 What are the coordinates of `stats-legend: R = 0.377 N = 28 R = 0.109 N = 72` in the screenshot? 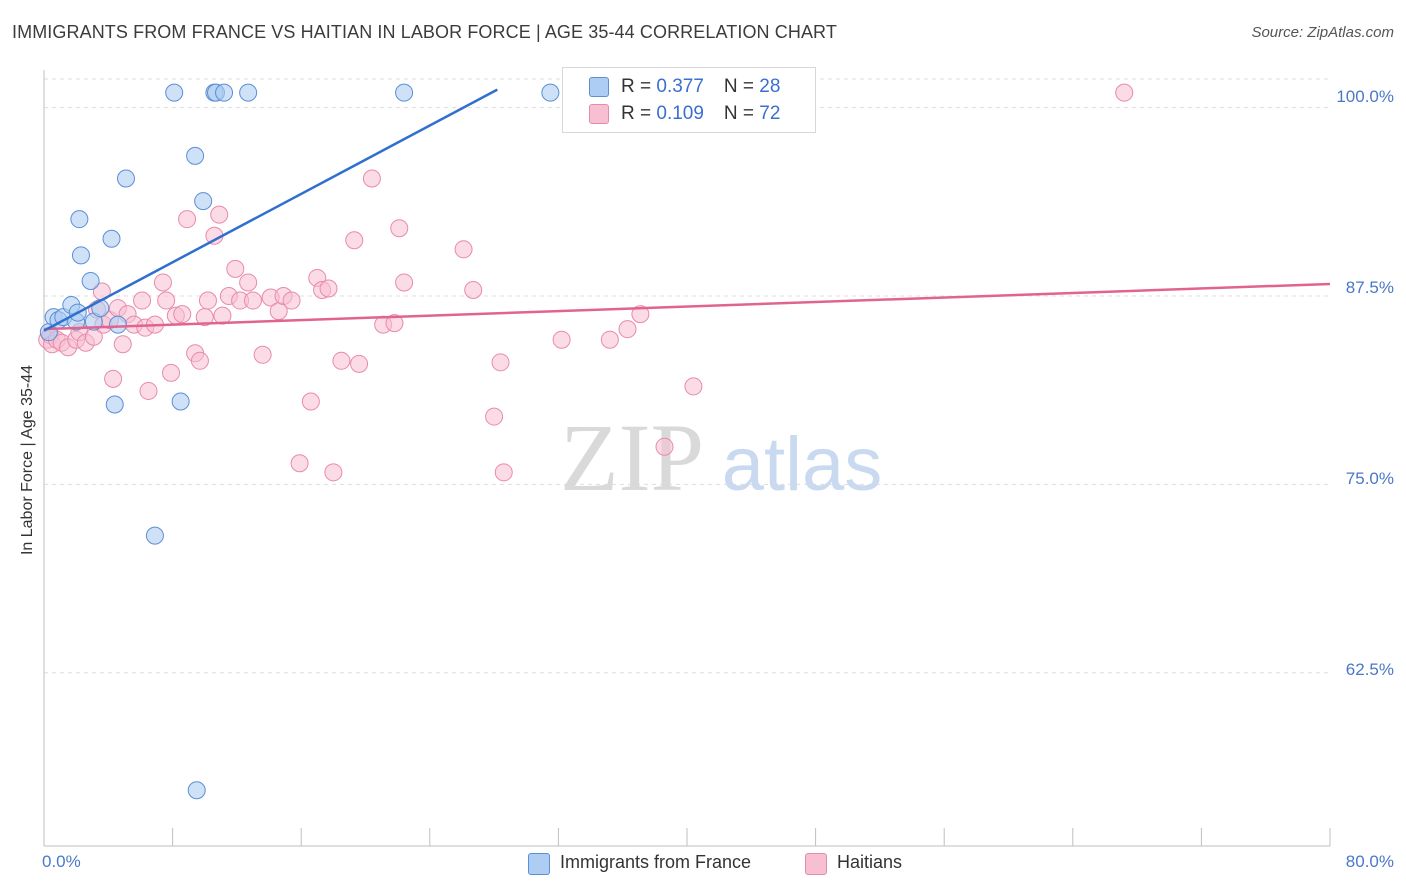 It's located at (689, 100).